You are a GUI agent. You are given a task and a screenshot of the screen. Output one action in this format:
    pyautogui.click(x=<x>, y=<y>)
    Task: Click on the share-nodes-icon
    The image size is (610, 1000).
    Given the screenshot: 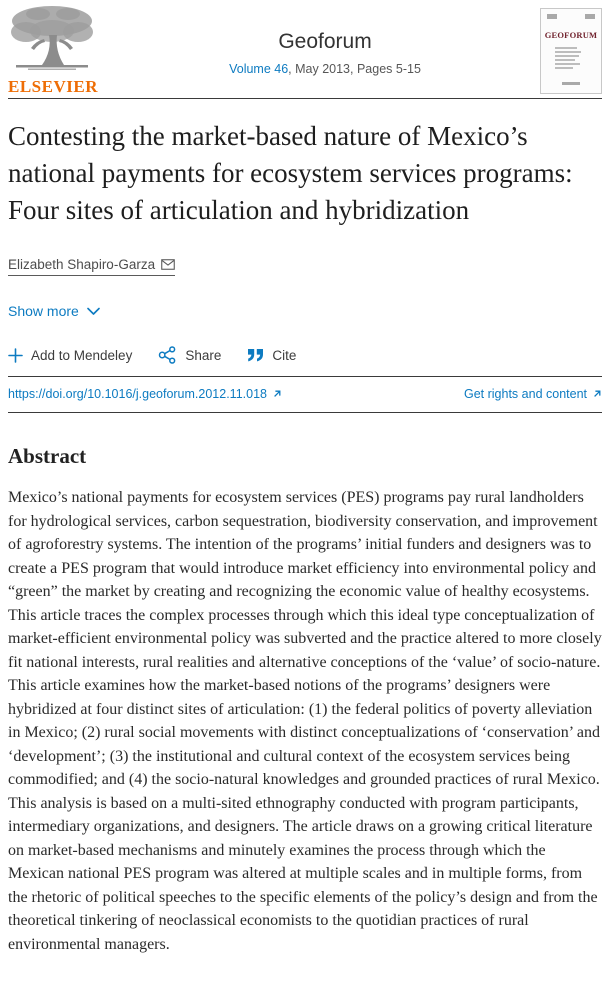 What is the action you would take?
    pyautogui.click(x=167, y=355)
    